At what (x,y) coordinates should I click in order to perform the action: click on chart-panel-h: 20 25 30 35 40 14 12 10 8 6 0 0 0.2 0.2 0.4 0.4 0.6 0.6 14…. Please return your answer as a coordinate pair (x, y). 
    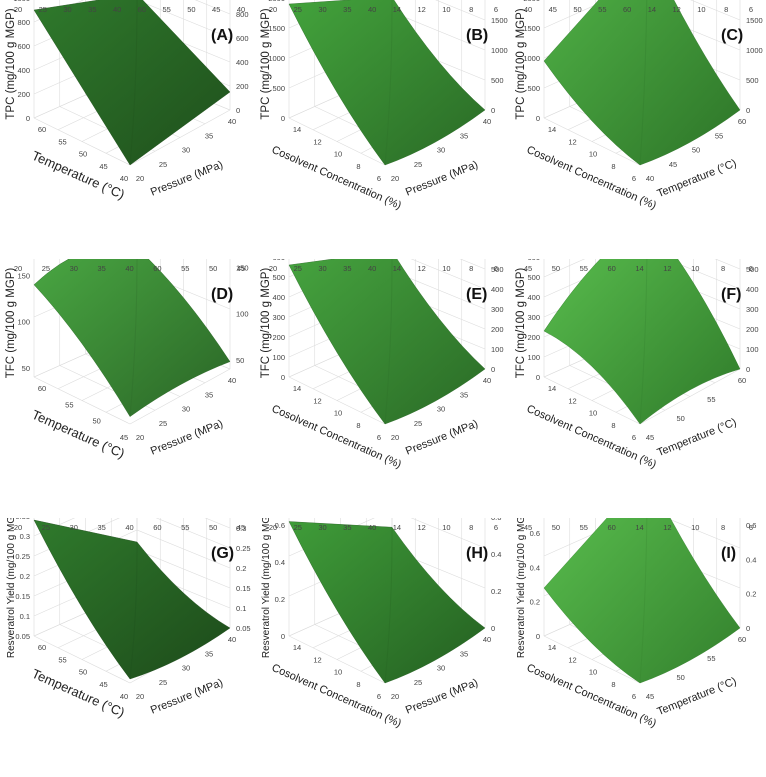
    Looking at the image, I should click on (384, 647).